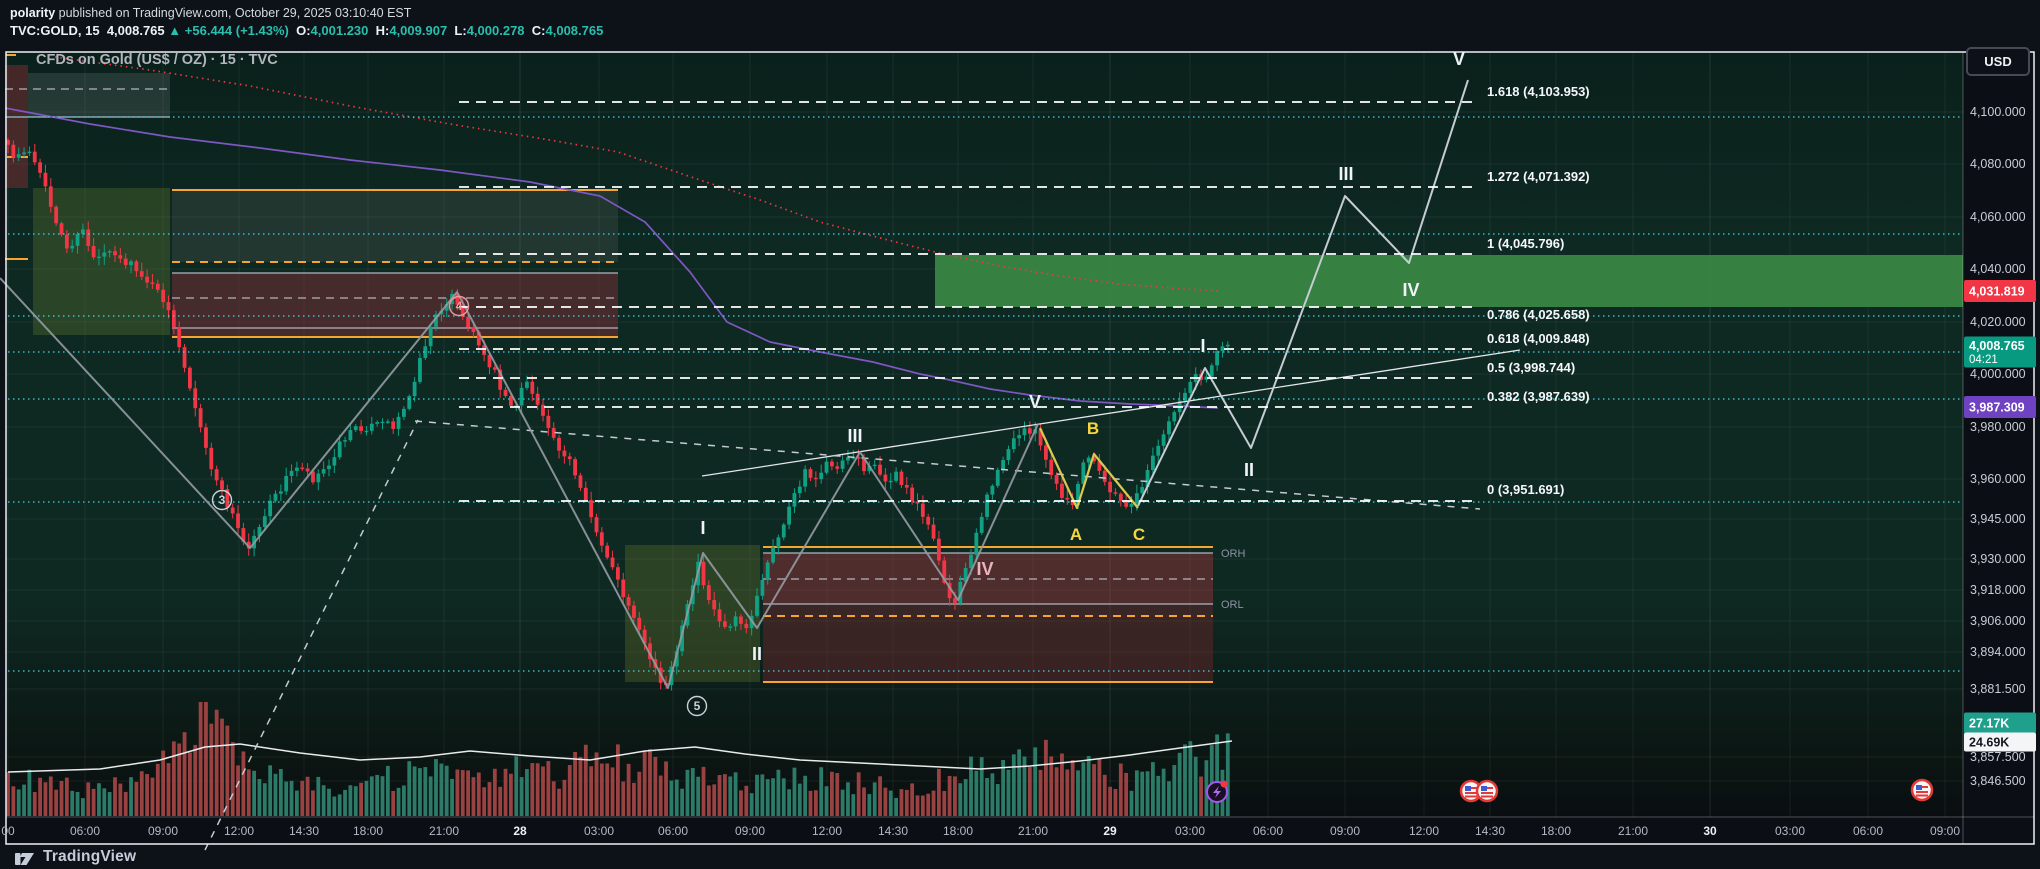 Image resolution: width=2040 pixels, height=869 pixels. I want to click on wave-label-C: C, so click(1139, 534).